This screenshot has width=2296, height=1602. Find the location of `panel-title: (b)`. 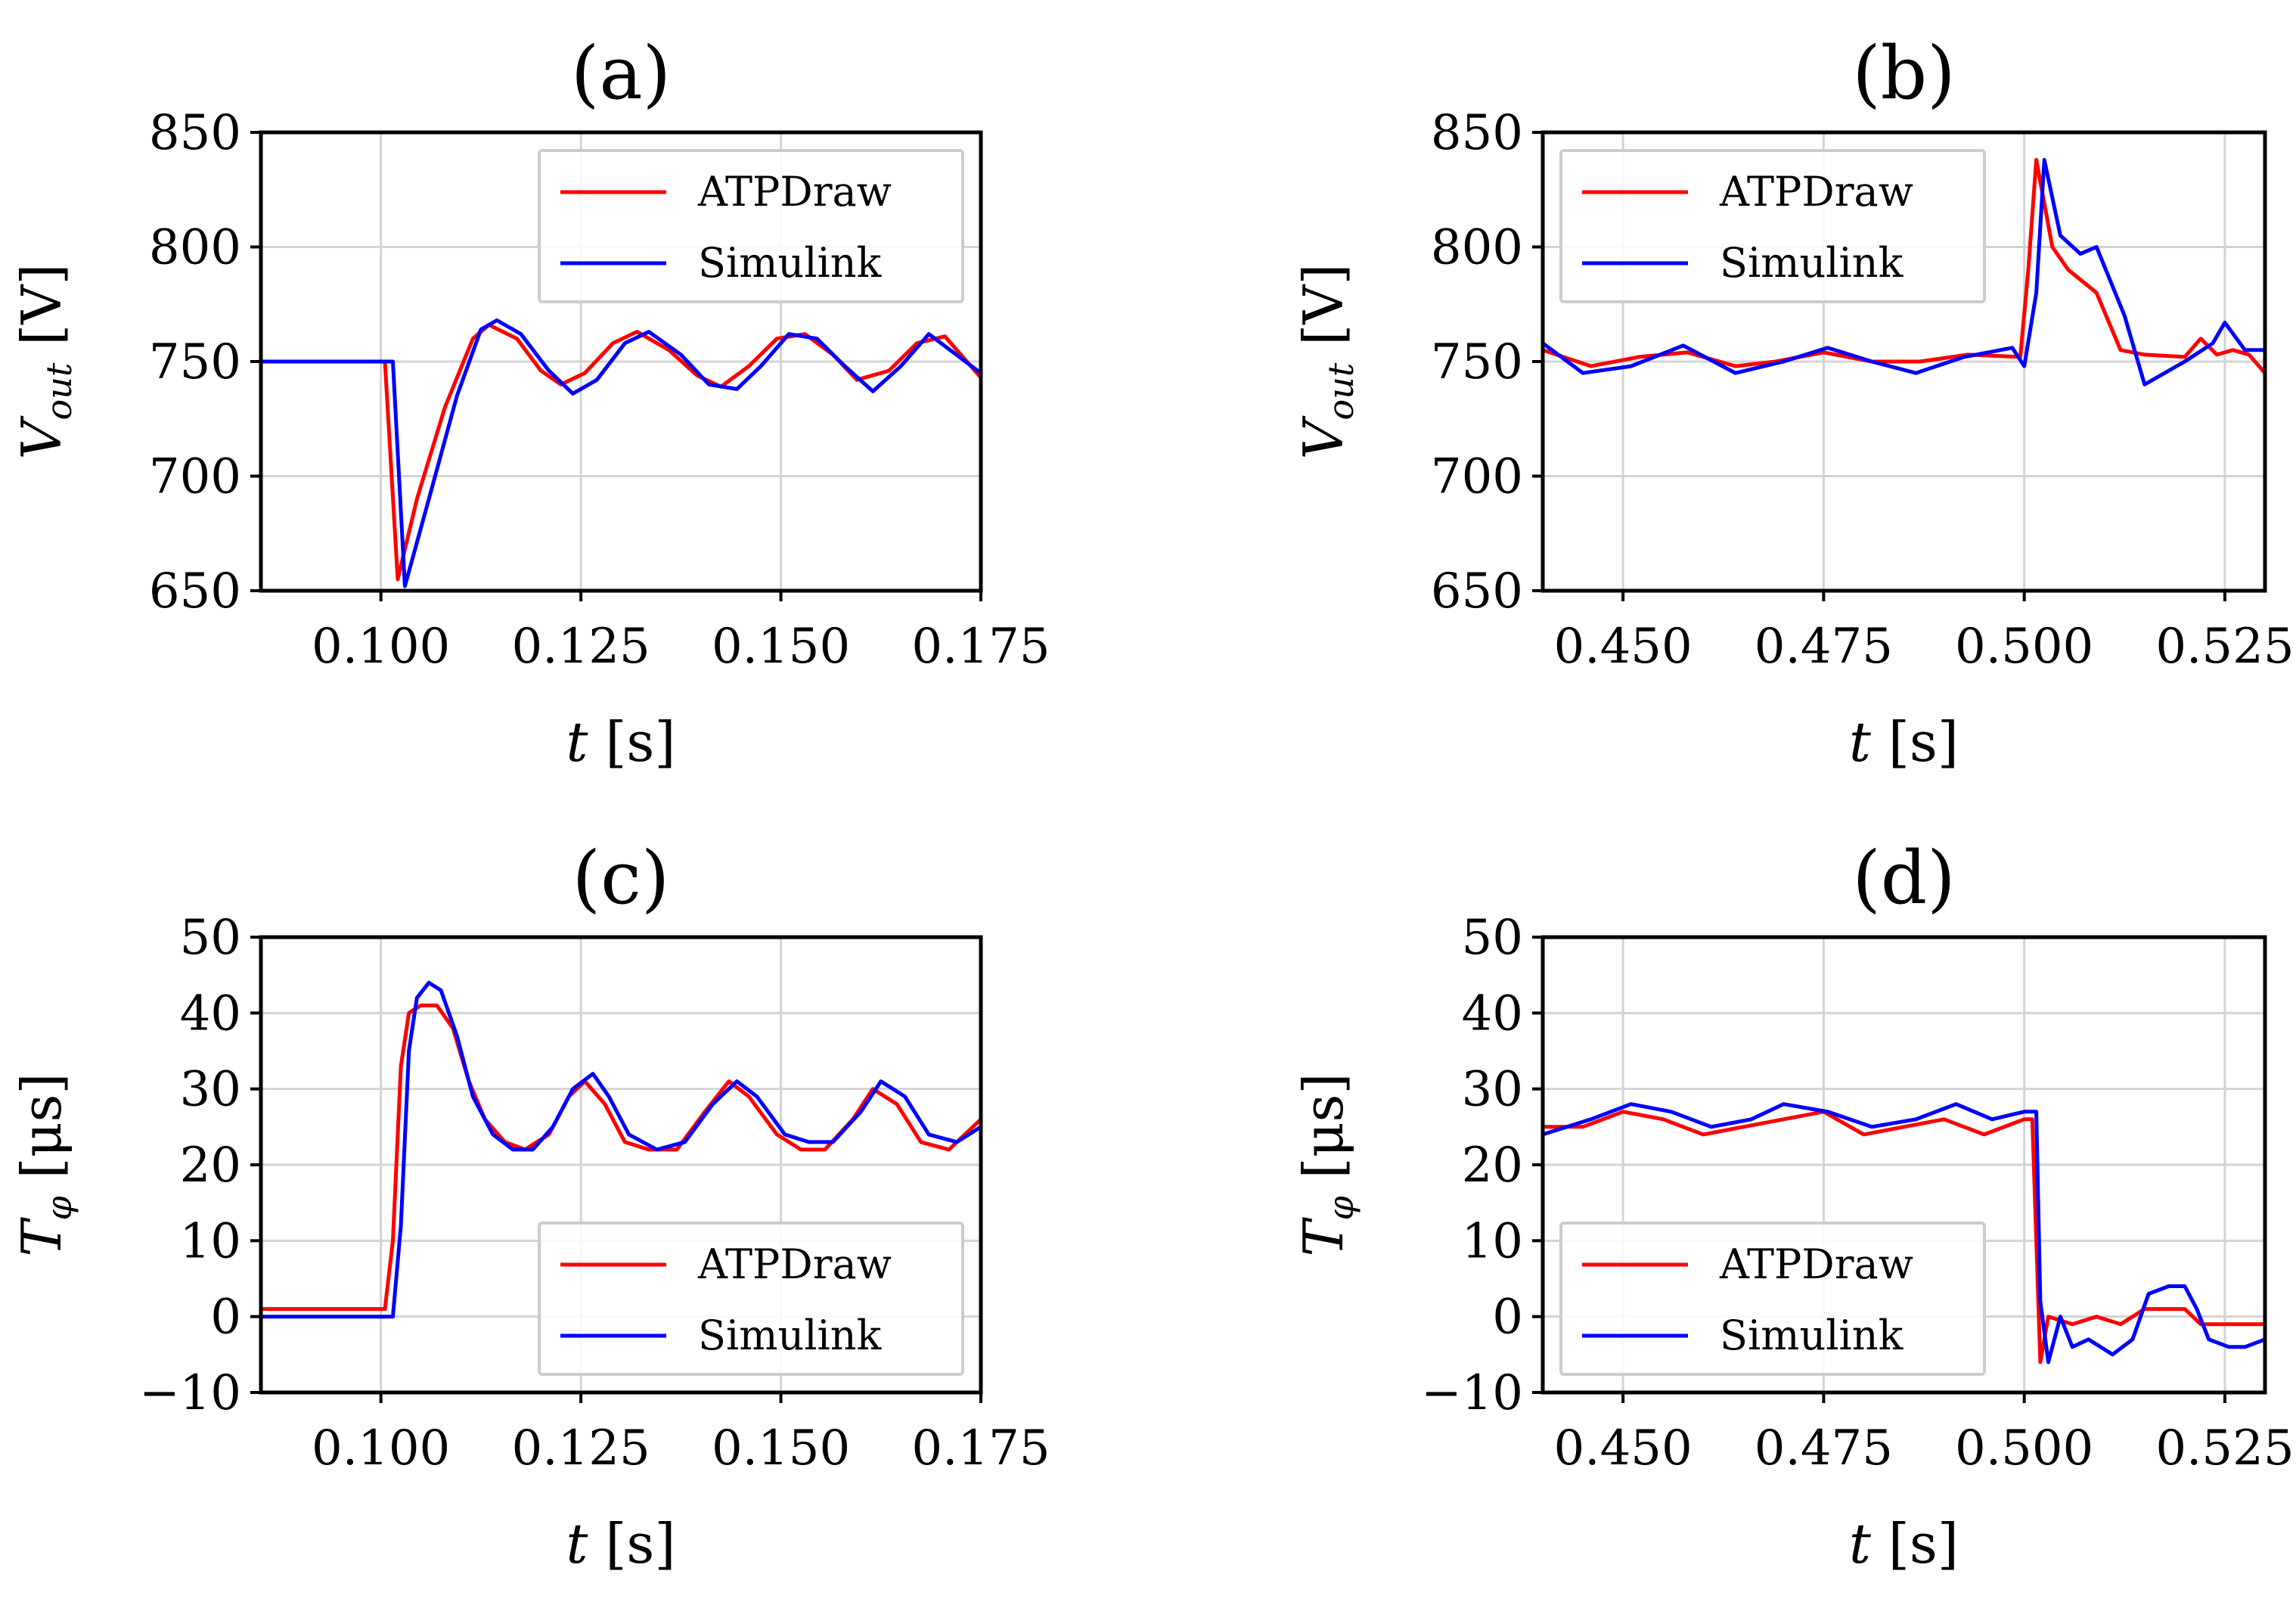

panel-title: (b) is located at coordinates (1903, 73).